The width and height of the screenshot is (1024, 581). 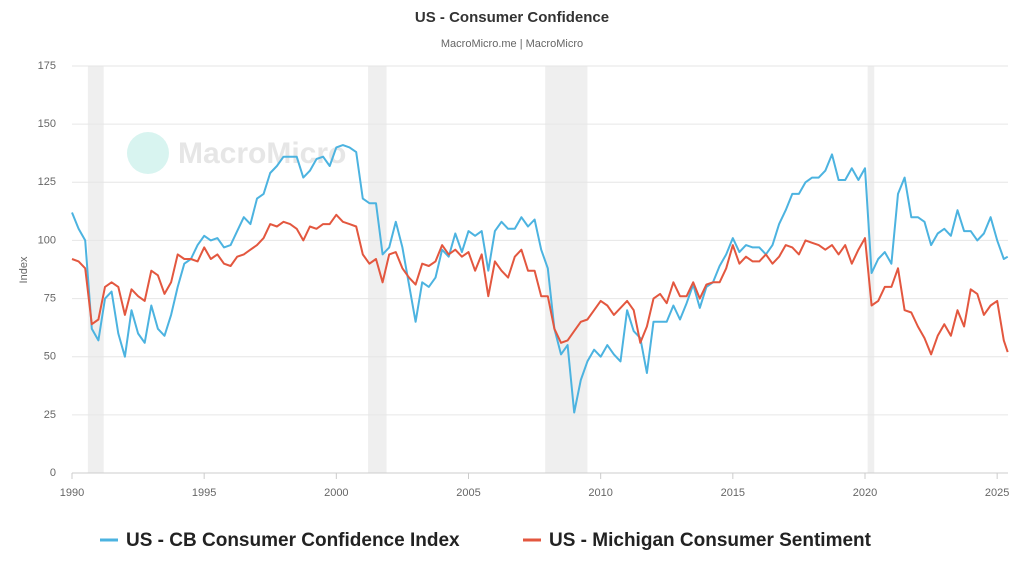 What do you see at coordinates (47, 182) in the screenshot?
I see `y-tick-label: 125` at bounding box center [47, 182].